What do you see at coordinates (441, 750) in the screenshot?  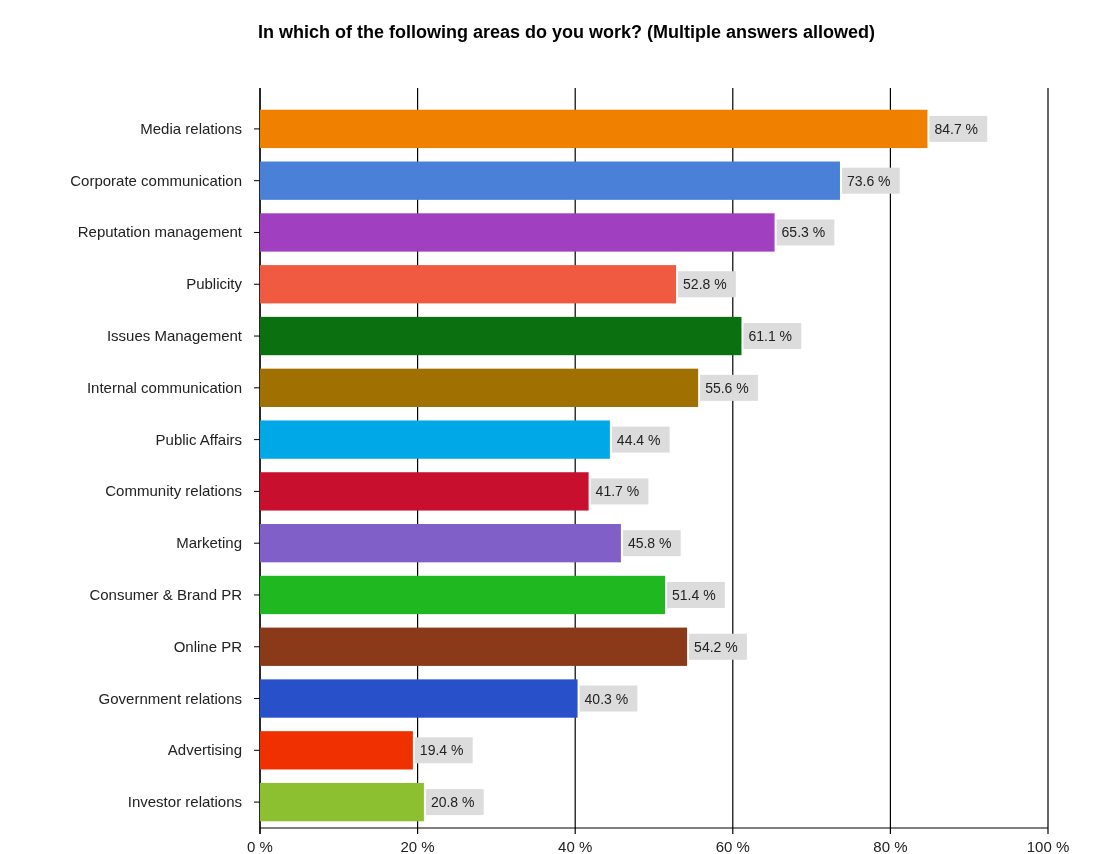 I see `data-label: 19.4 %` at bounding box center [441, 750].